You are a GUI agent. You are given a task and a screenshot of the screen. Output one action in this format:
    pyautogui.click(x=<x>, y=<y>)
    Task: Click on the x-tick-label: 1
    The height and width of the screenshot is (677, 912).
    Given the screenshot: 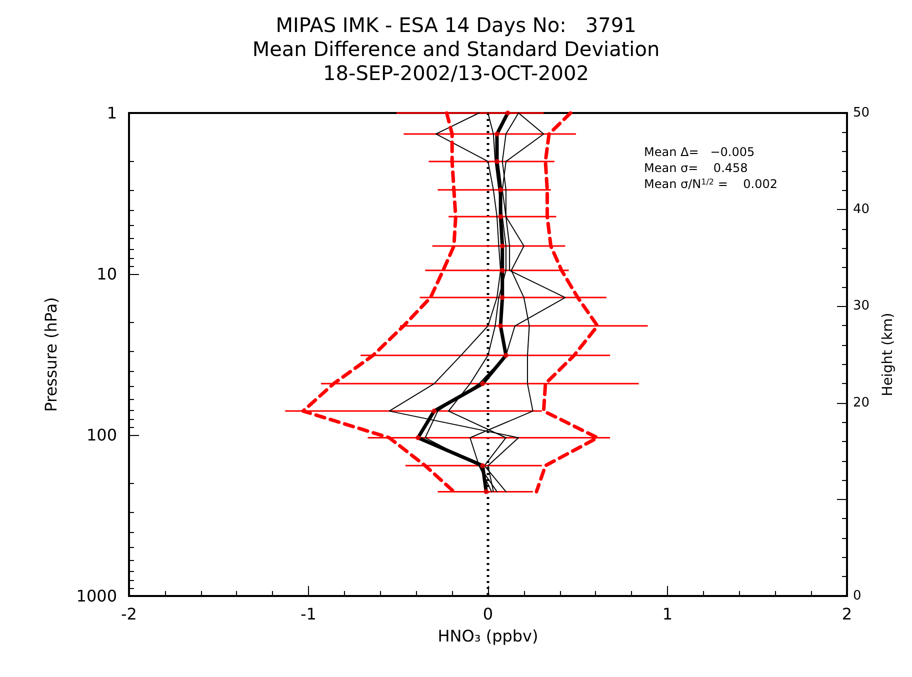 What is the action you would take?
    pyautogui.click(x=667, y=614)
    